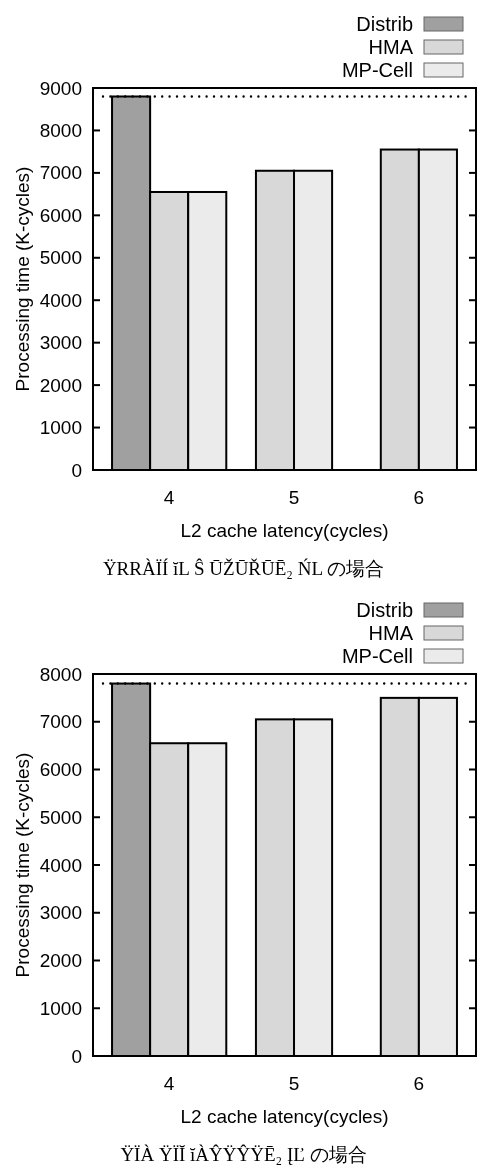 This screenshot has width=487, height=1172. Describe the element at coordinates (243, 1154) in the screenshot. I see `text: ŸÏÀ ŸÏĬ ĭÀŶŸŶŸĒ₂ ĮĽ の場合` at that location.